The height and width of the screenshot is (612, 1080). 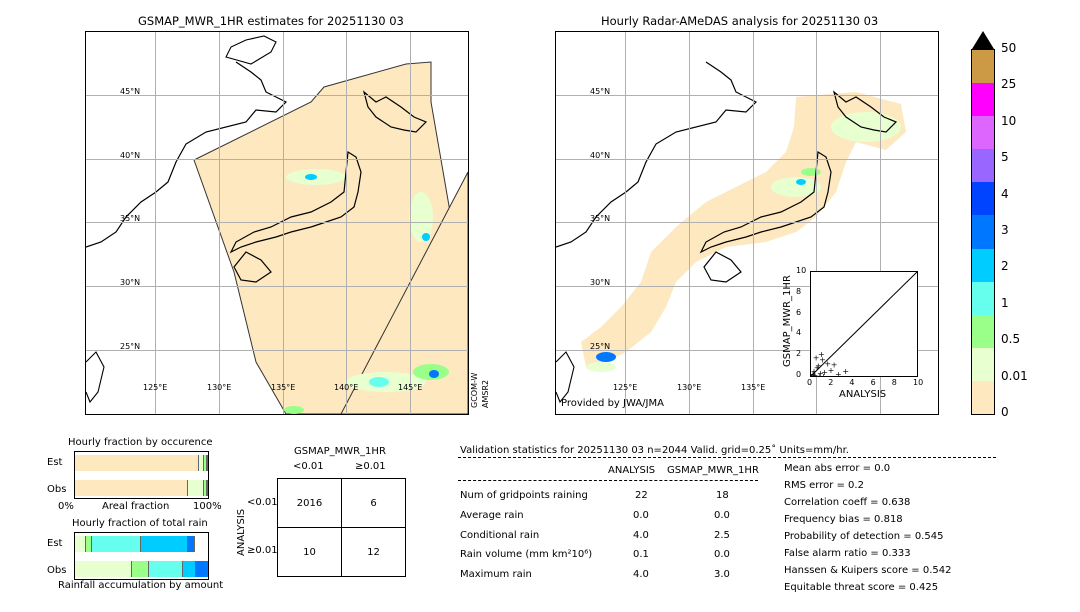 What do you see at coordinates (524, 495) in the screenshot?
I see `stat-label-raining: Num of gridpoints raining` at bounding box center [524, 495].